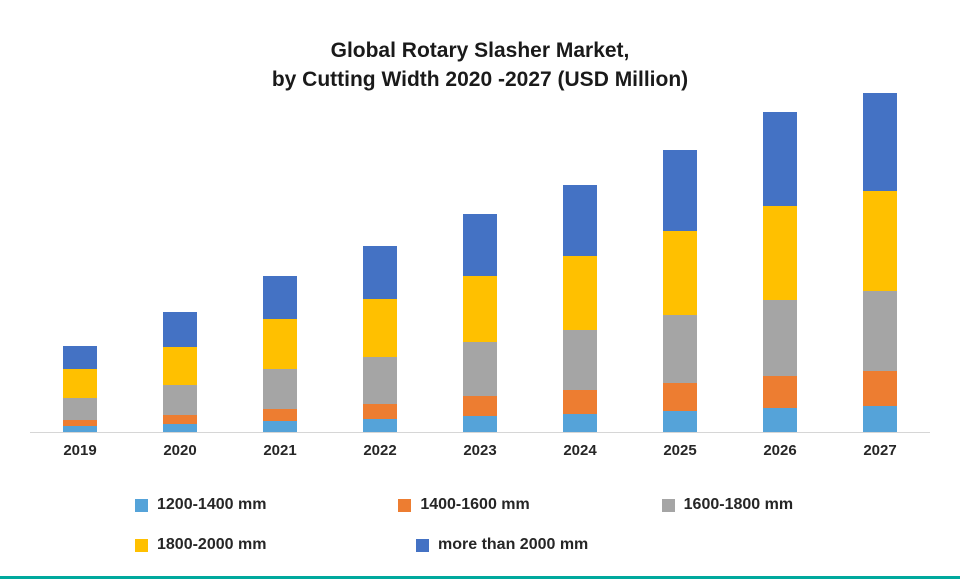 This screenshot has height=579, width=960. I want to click on legend-row: 1200-1400 mm 1400-1600 mm 1600-1800 mm, so click(530, 505).